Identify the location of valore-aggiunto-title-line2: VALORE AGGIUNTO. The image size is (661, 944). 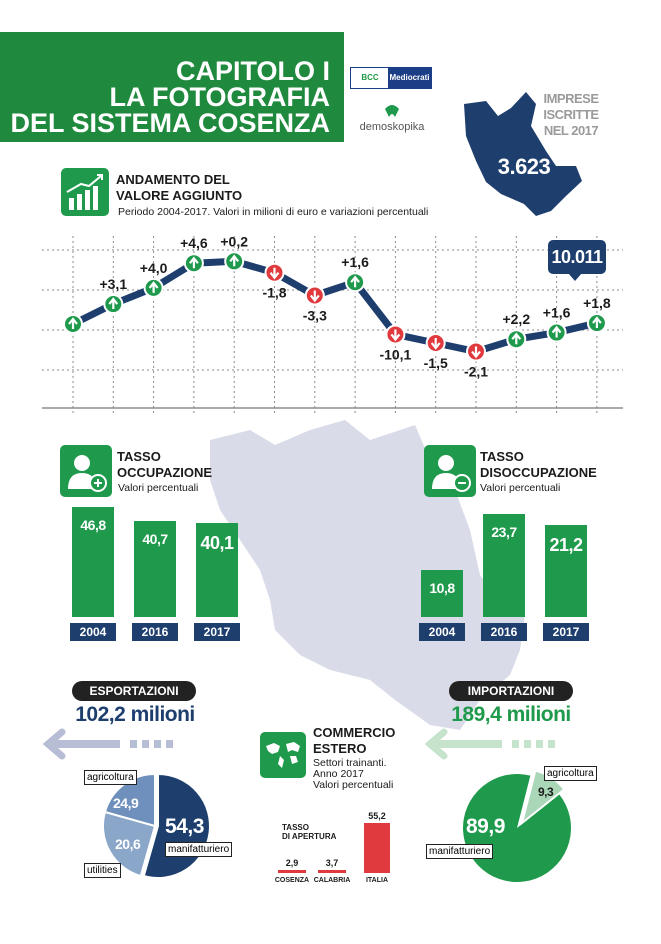
(179, 195).